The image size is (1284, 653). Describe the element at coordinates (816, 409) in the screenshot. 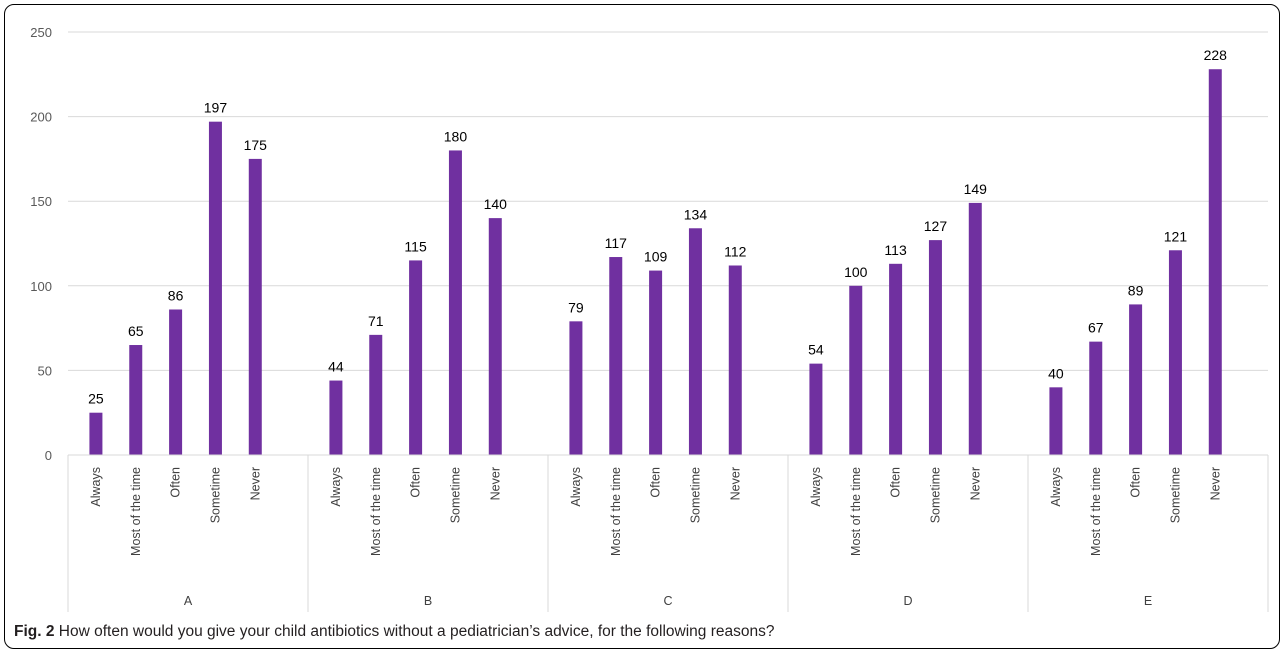

I see `bar-D-always` at that location.